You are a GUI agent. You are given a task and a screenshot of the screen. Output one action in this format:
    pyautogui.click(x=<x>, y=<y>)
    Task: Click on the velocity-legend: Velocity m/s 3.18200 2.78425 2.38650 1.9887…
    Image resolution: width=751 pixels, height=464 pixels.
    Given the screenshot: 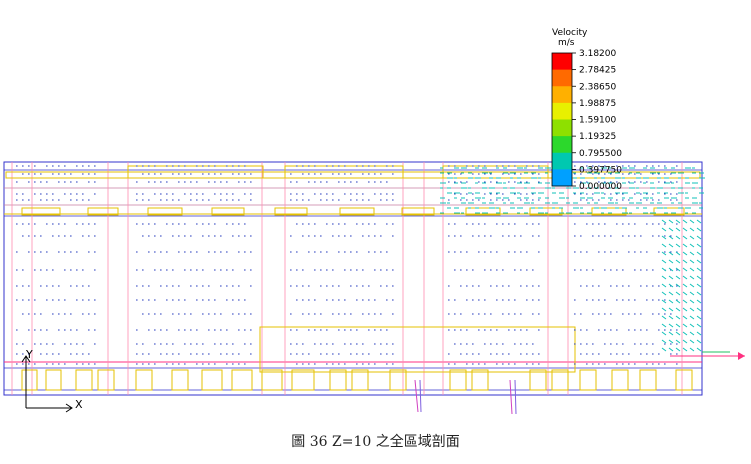 What is the action you would take?
    pyautogui.click(x=586, y=110)
    